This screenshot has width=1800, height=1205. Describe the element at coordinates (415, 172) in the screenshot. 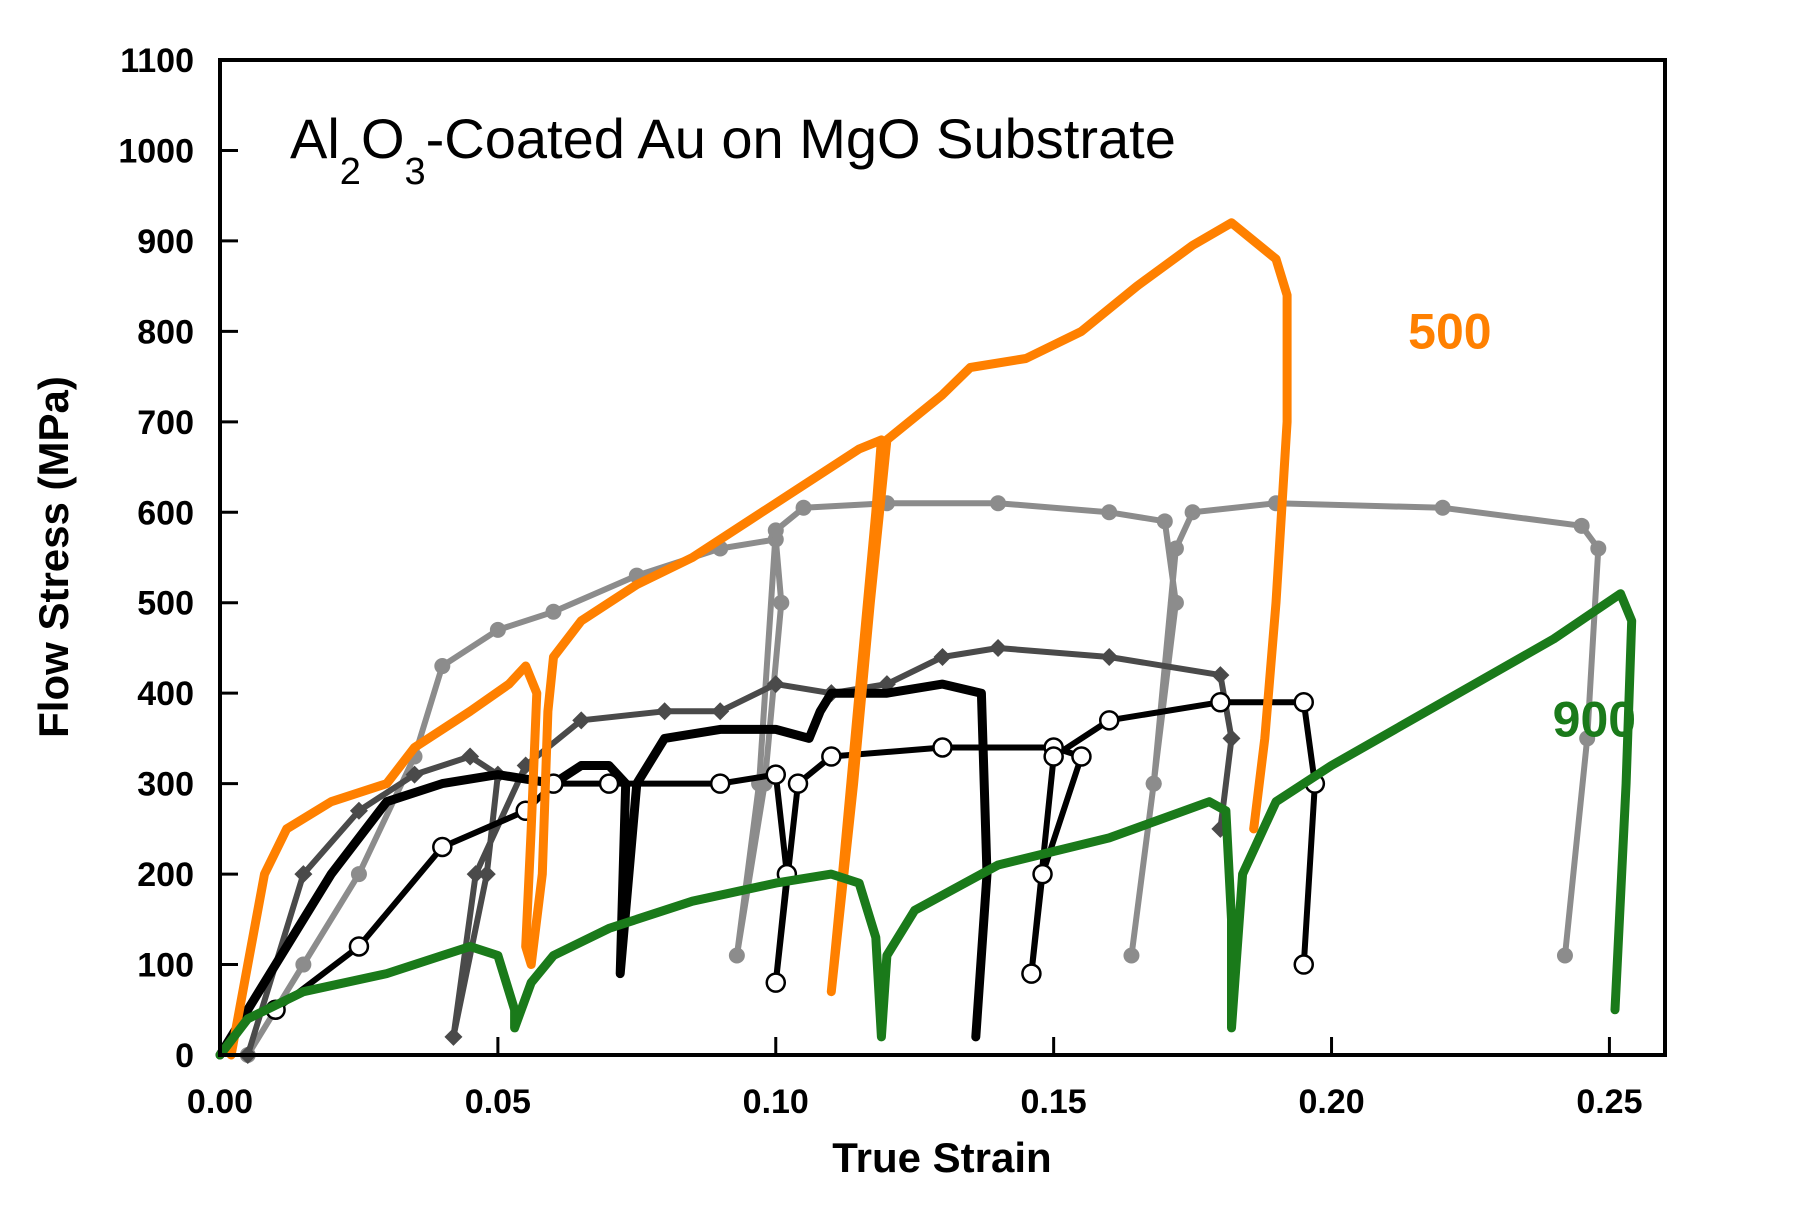

I see `title-subscript: 3` at that location.